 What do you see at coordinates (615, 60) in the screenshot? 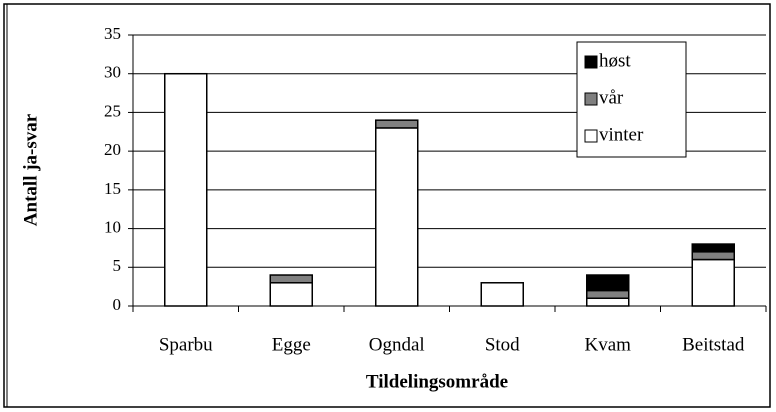
I see `legend-label: høst` at bounding box center [615, 60].